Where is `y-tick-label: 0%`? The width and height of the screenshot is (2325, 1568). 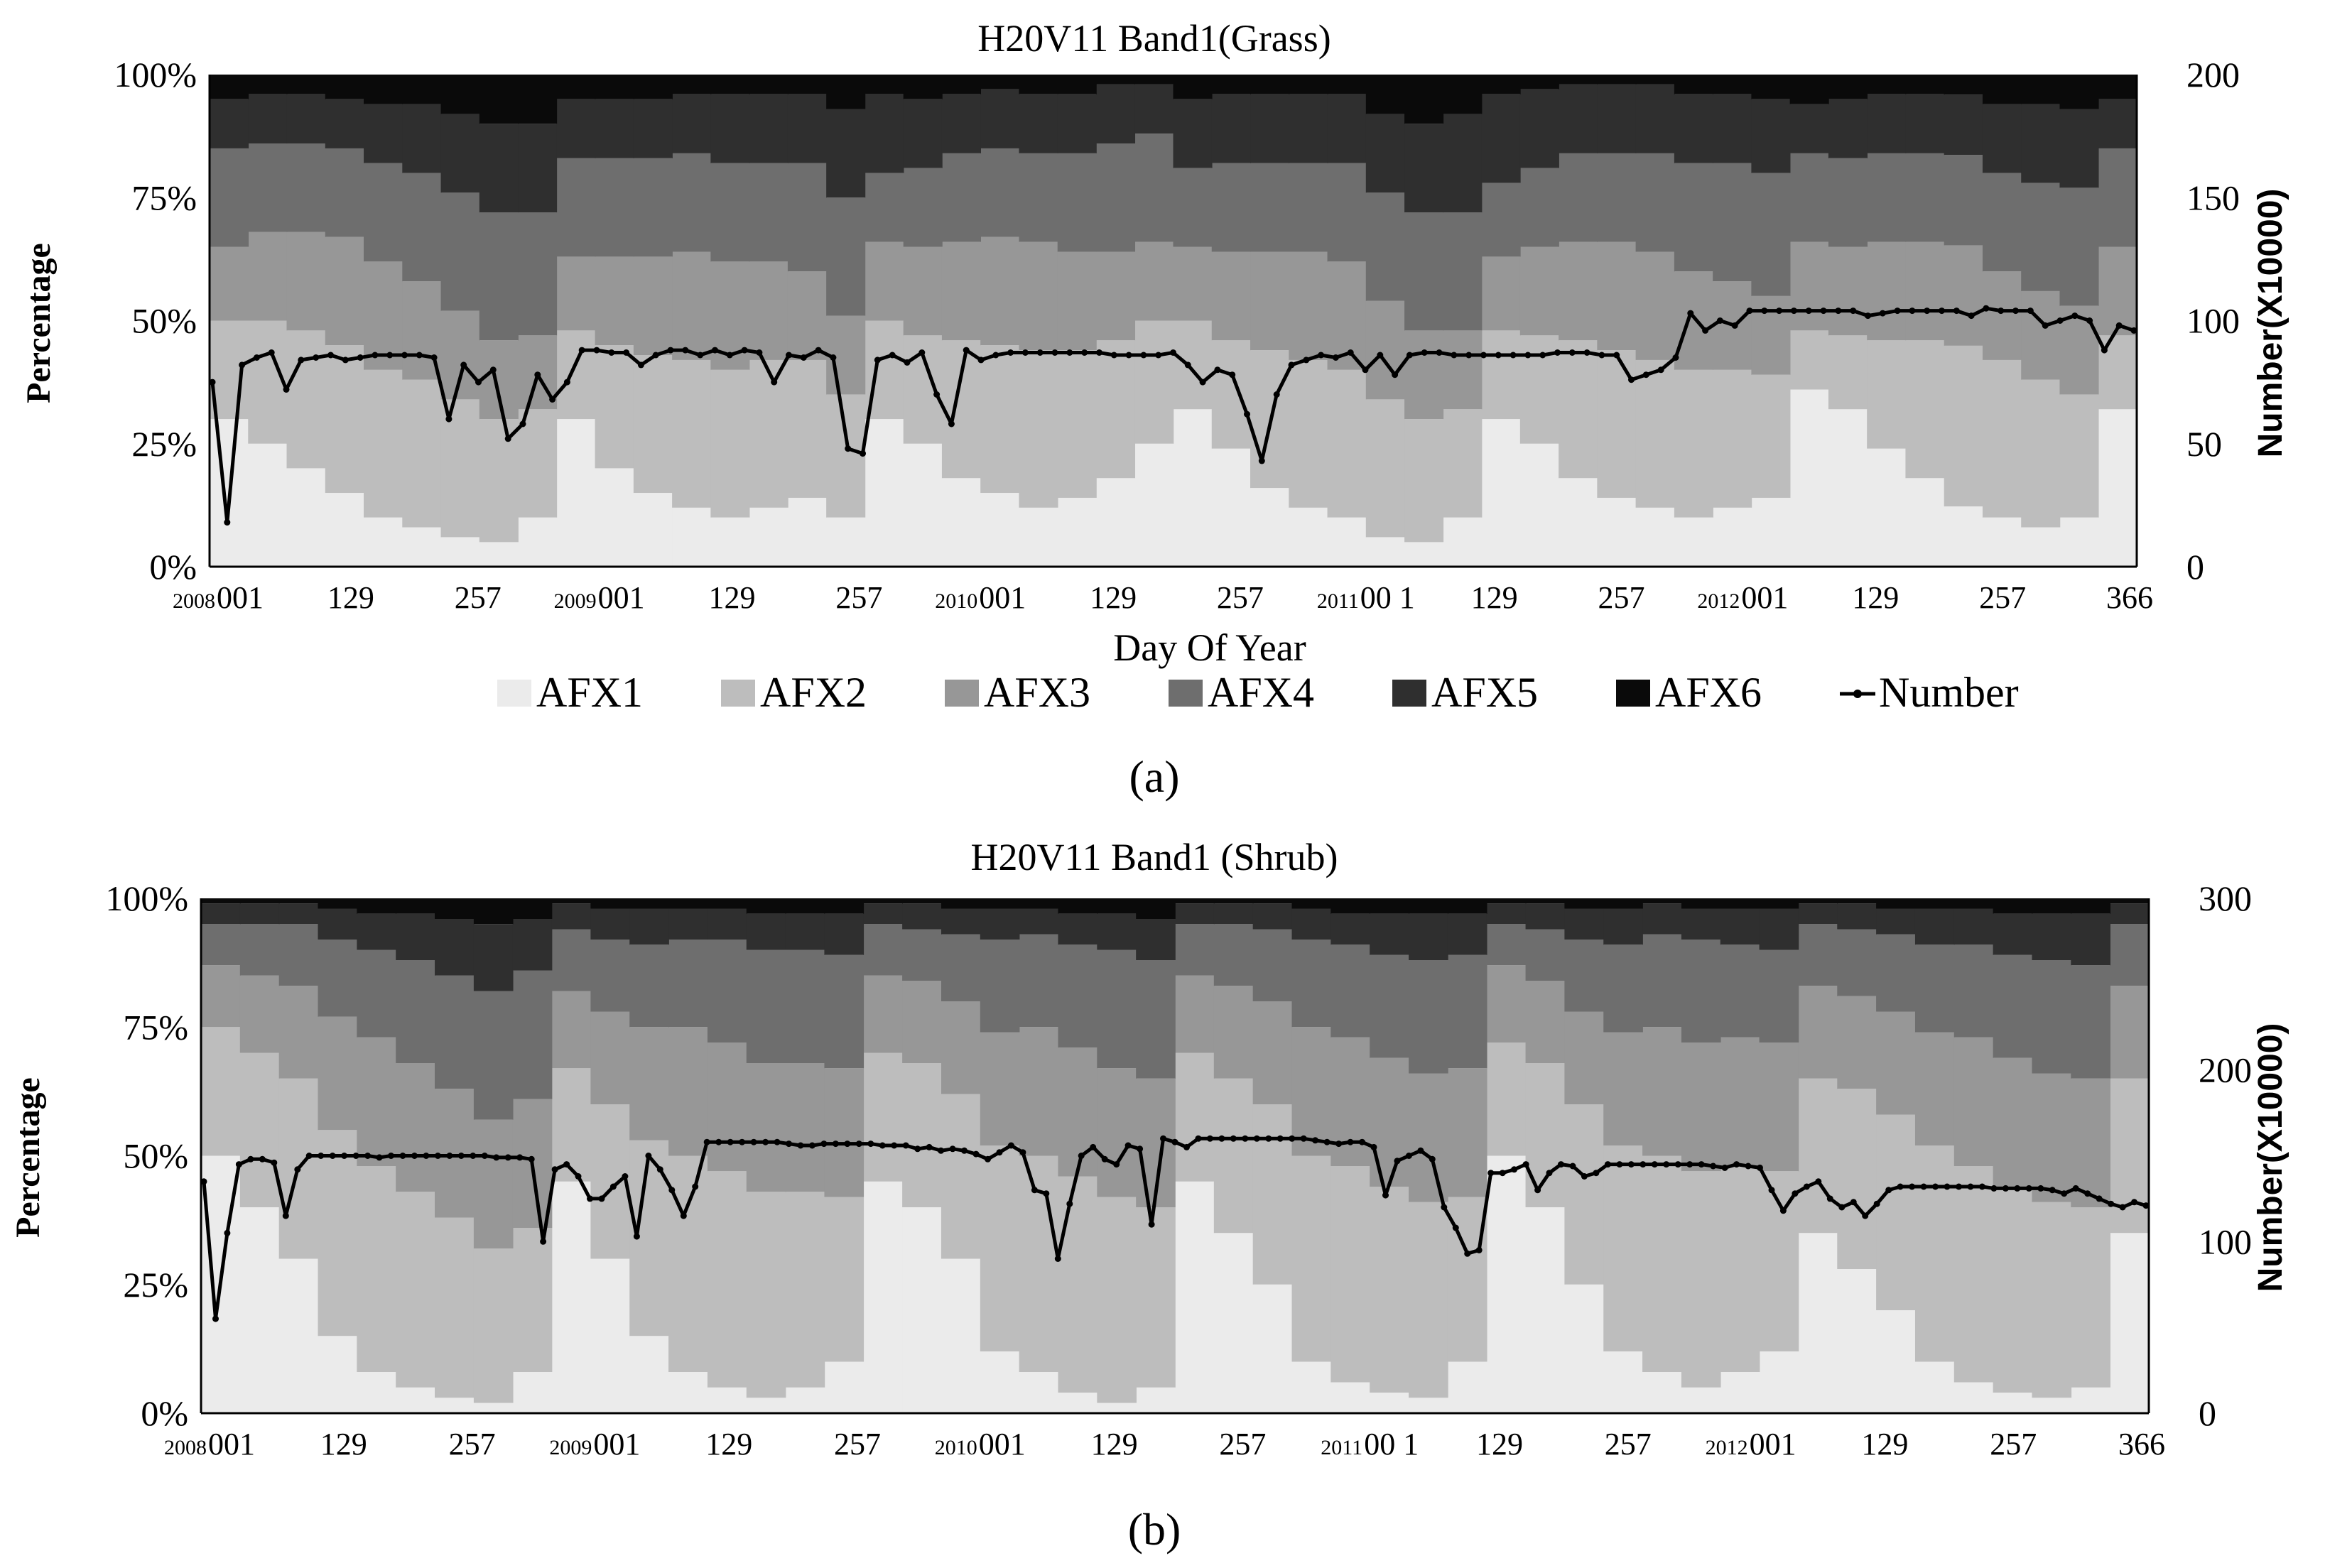 y-tick-label: 0% is located at coordinates (164, 1413).